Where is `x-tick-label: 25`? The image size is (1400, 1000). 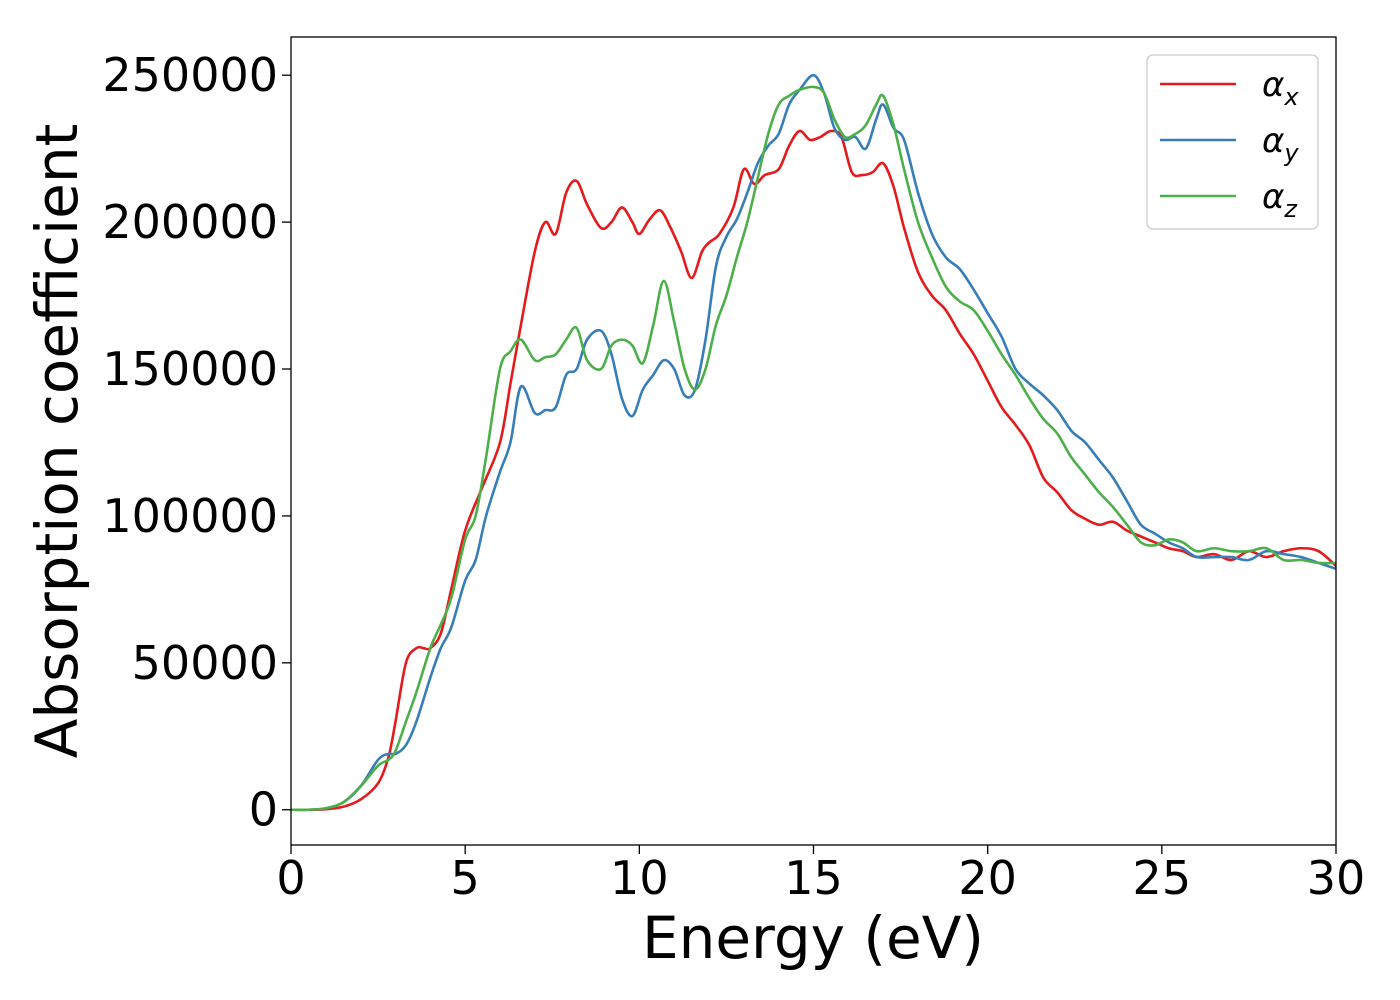 x-tick-label: 25 is located at coordinates (1162, 878).